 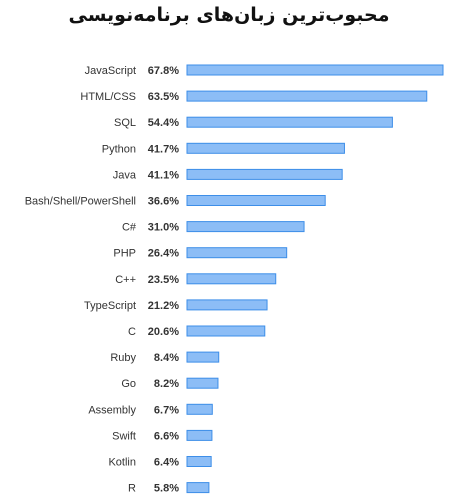 I want to click on category-label: PHP, so click(x=124, y=254).